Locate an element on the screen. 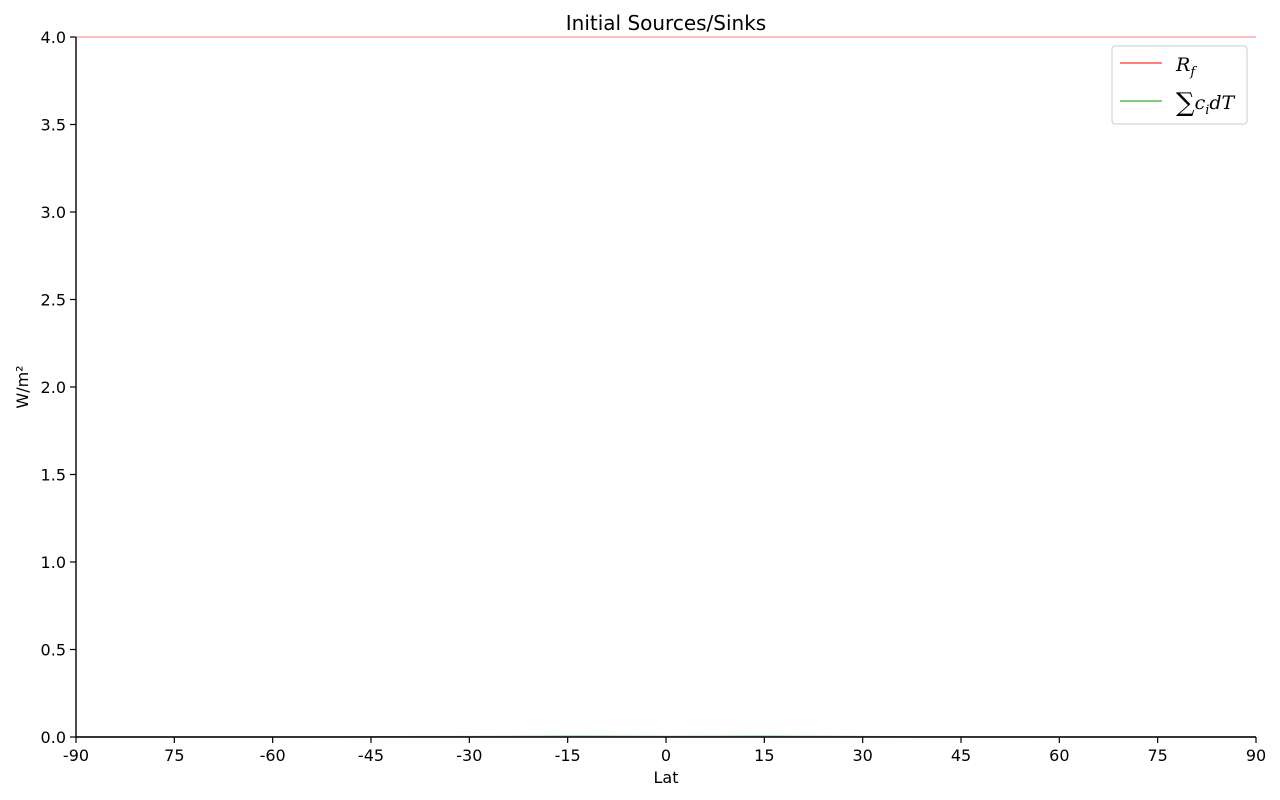 This screenshot has width=1280, height=800. y-tick-label: 1.5 is located at coordinates (53, 475).